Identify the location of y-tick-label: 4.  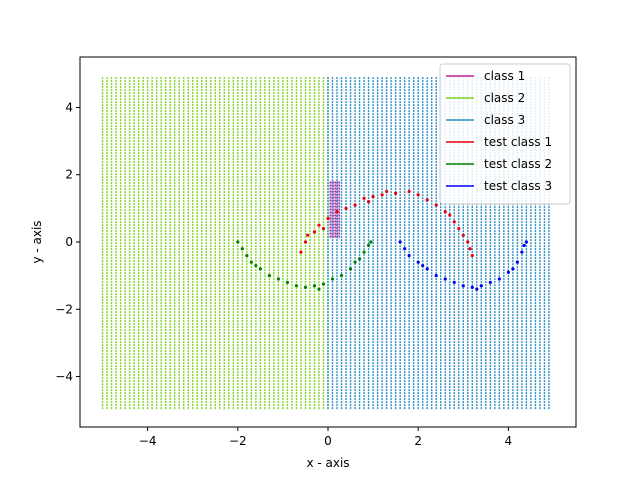
(69, 107).